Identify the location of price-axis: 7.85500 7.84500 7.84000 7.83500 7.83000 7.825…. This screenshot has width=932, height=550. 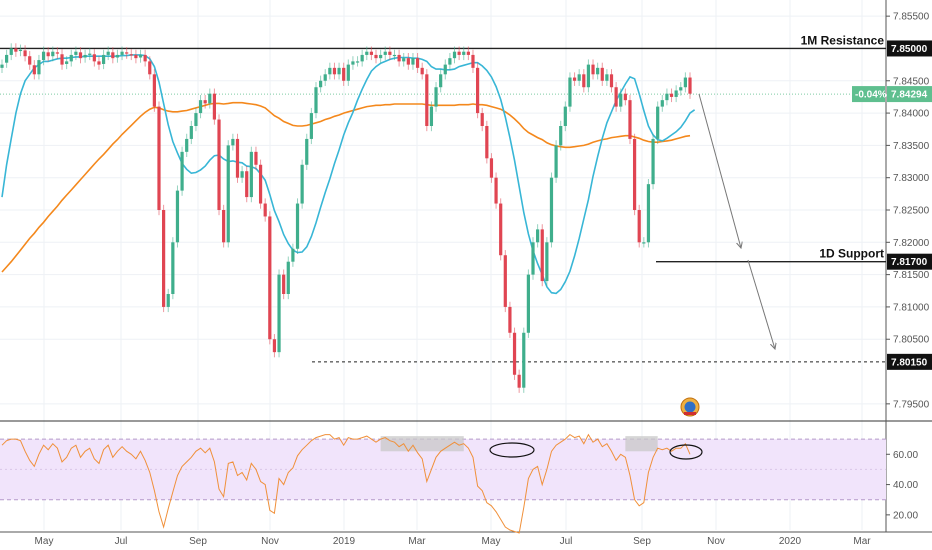
(892, 211).